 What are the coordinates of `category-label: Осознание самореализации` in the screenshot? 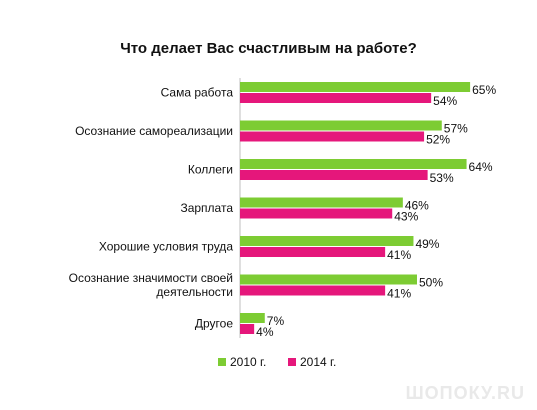 It's located at (154, 131).